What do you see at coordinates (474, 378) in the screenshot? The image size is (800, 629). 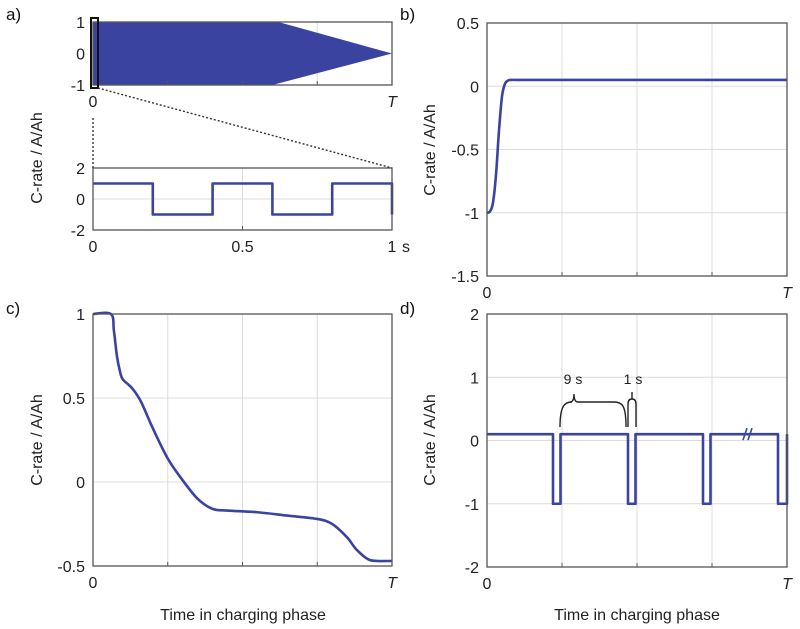 I see `y-tick-label-d: 1` at bounding box center [474, 378].